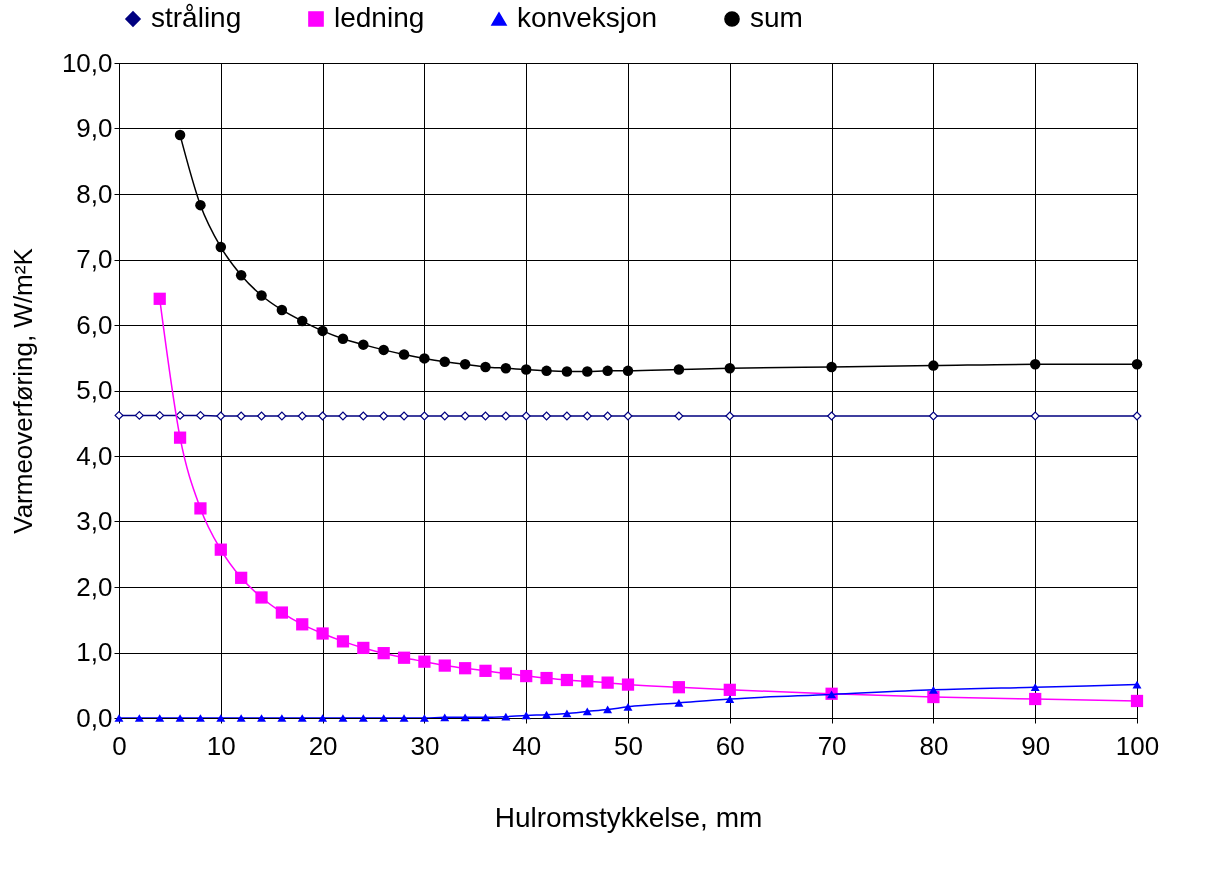  Describe the element at coordinates (94, 521) in the screenshot. I see `y-tick-label: 3,0` at that location.